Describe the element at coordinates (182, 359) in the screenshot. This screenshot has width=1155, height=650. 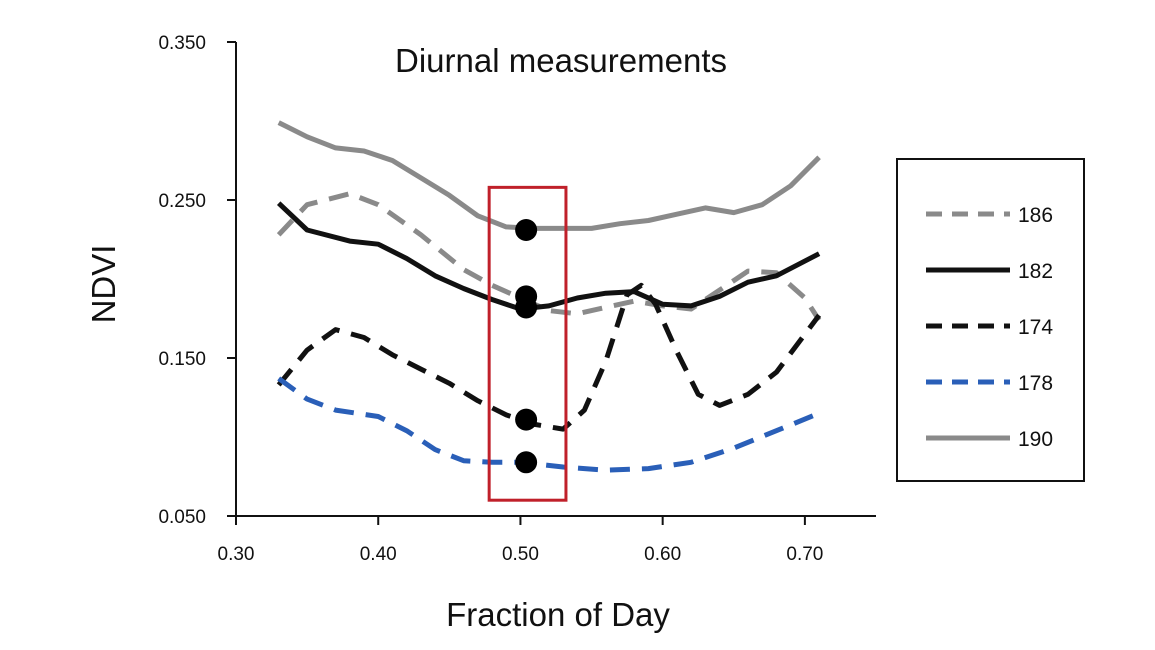
I see `y-tick-label: 0.150` at that location.